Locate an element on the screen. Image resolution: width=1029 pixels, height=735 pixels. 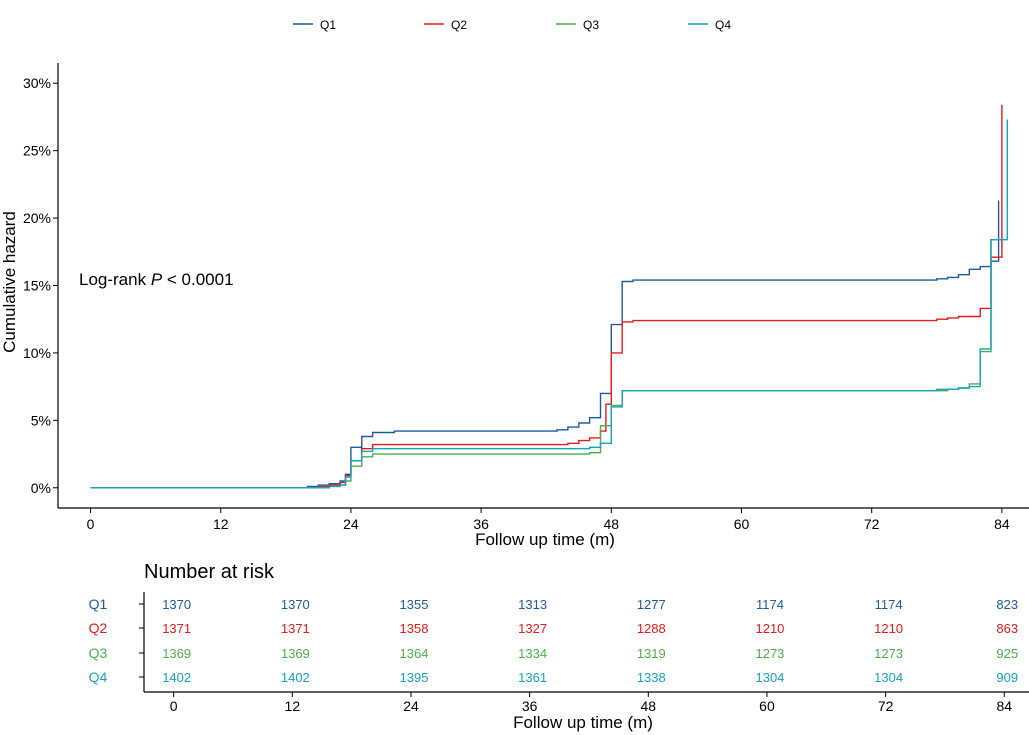
risk-row-q4: Q4 1402 1402 1395 1361 1338 1304 1304 909 is located at coordinates (553, 677).